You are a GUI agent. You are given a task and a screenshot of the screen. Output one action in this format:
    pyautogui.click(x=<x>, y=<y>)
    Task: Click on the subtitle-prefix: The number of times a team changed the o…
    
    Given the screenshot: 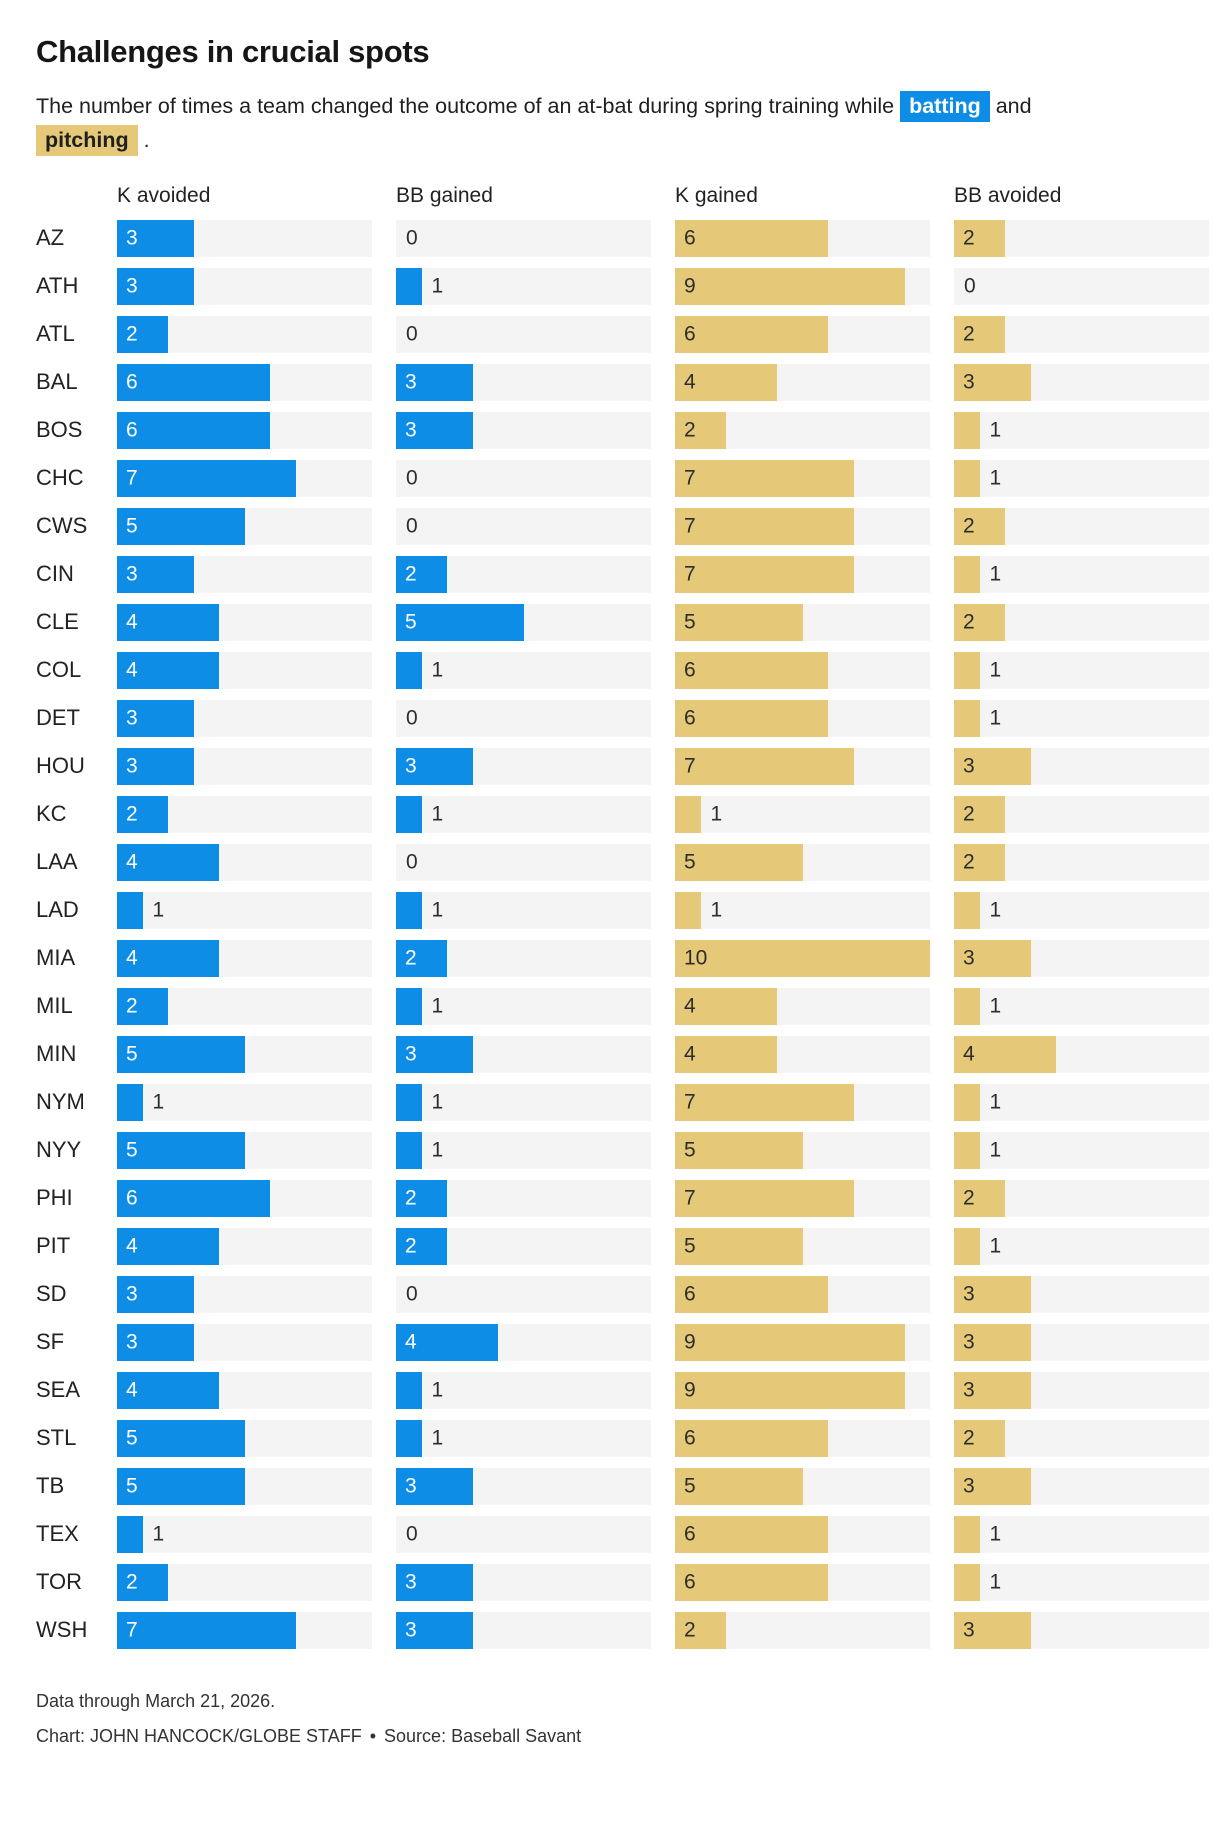 What is the action you would take?
    pyautogui.click(x=468, y=106)
    